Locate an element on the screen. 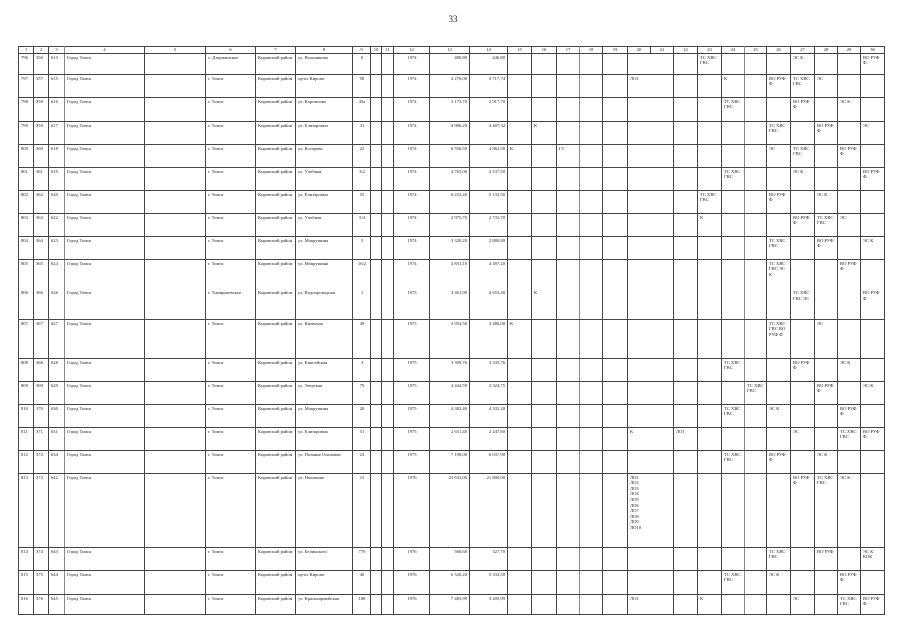 The image size is (905, 640). cell-col-2: 376 is located at coordinates (41, 604).